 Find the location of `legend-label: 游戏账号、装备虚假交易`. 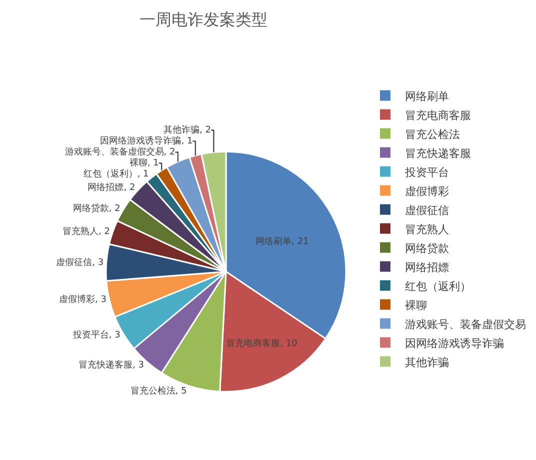

legend-label: 游戏账号、装备虚假交易 is located at coordinates (465, 324).